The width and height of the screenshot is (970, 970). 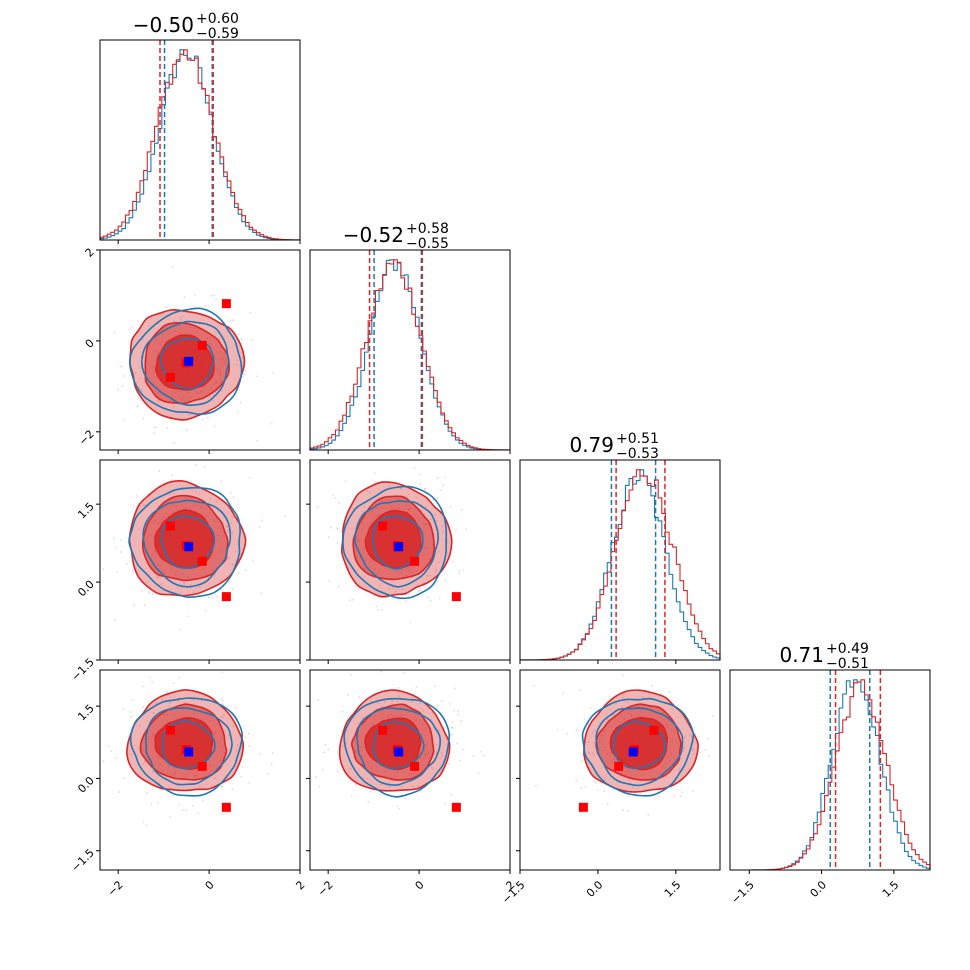 I want to click on x-tick-label: 0.0, so click(x=595, y=889).